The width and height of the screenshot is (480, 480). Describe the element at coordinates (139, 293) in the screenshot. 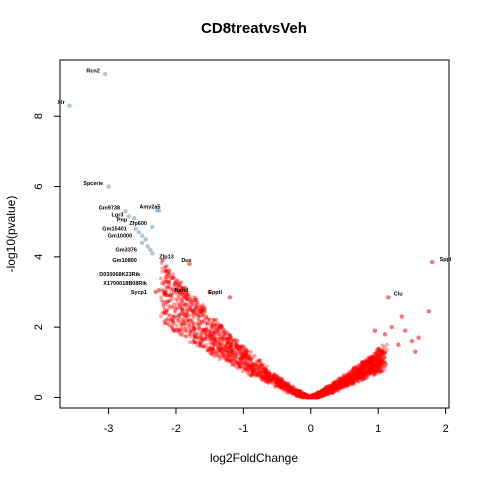

I see `gene-label: Sycp1` at that location.